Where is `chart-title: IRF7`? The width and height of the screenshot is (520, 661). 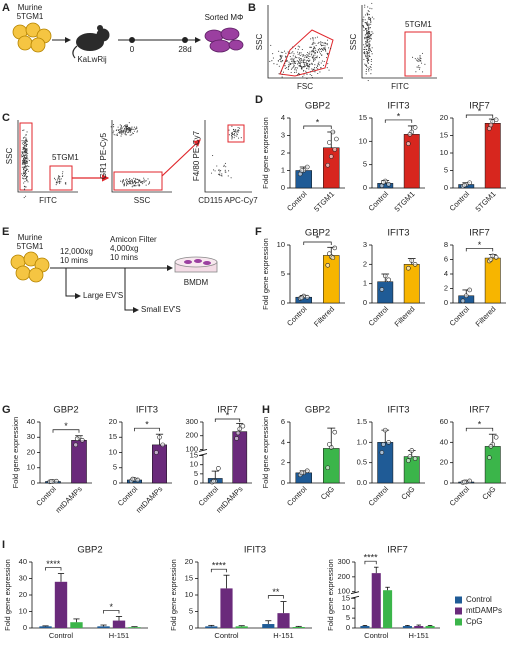 chart-title: IRF7 is located at coordinates (479, 410).